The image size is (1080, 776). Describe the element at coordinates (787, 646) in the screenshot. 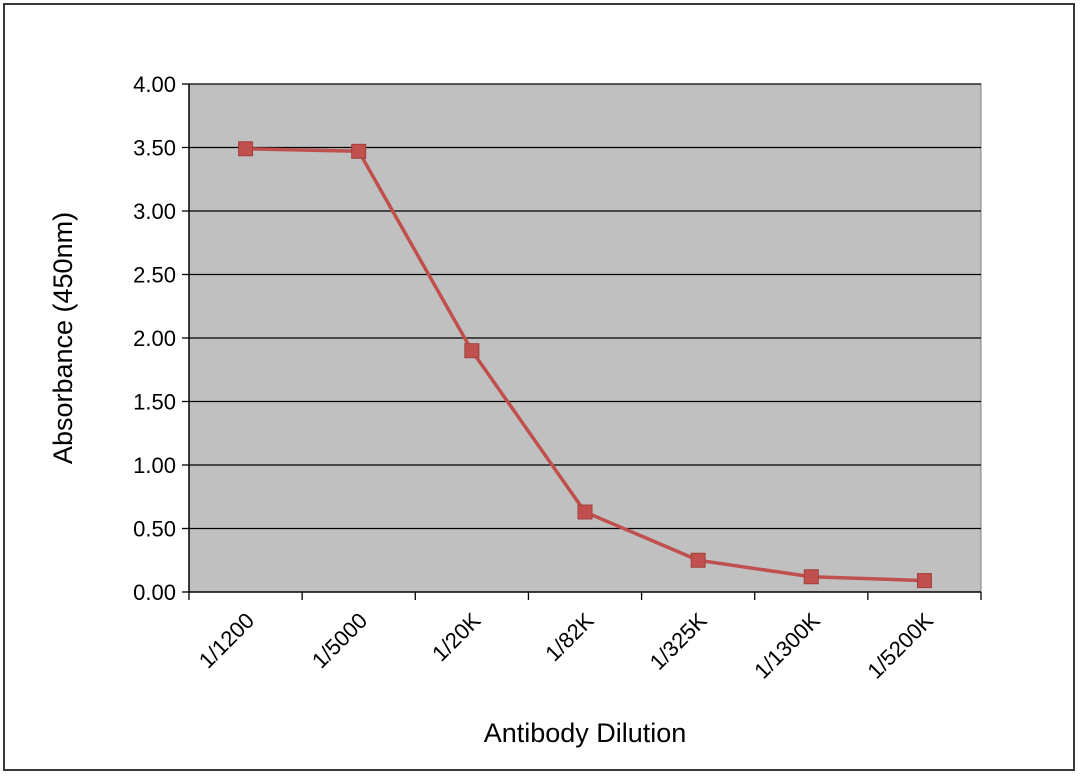

I see `x-tick-label: 1/1300K` at that location.